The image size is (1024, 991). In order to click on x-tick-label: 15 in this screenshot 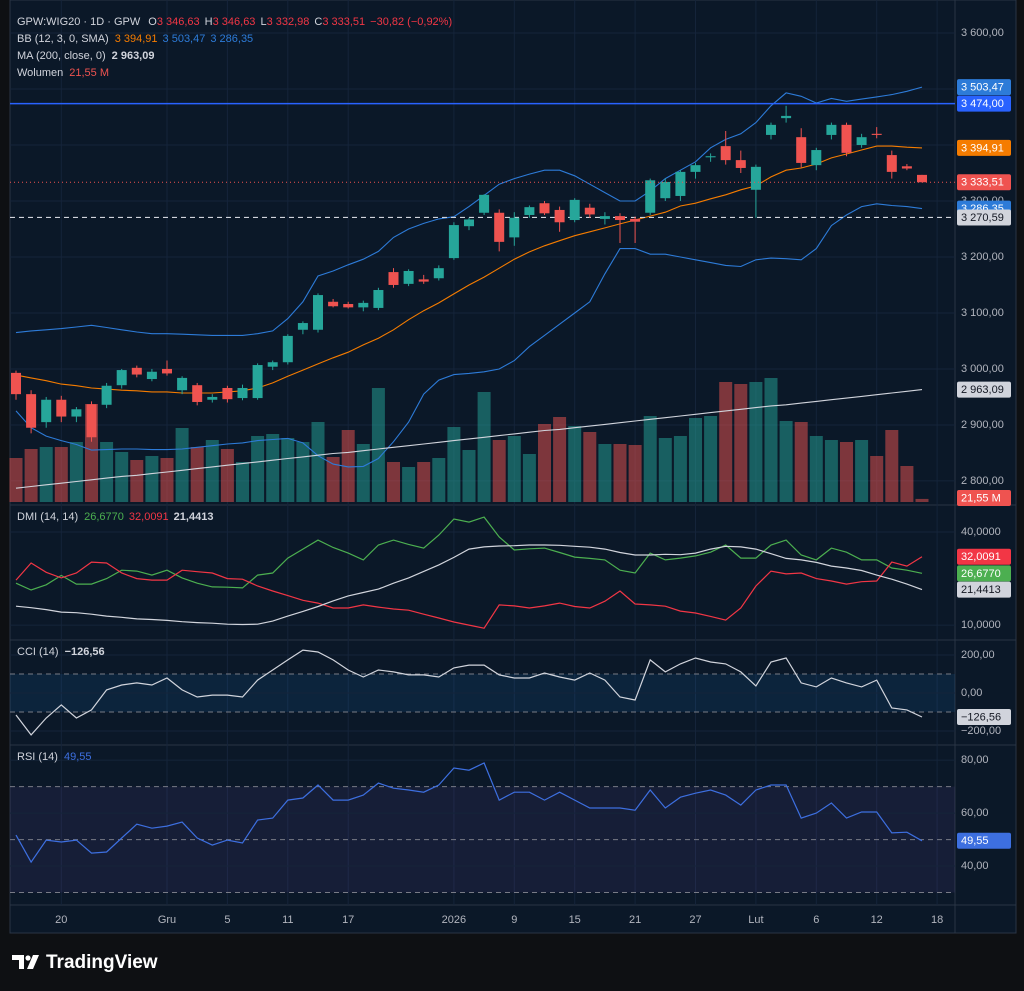, I will do `click(575, 920)`.